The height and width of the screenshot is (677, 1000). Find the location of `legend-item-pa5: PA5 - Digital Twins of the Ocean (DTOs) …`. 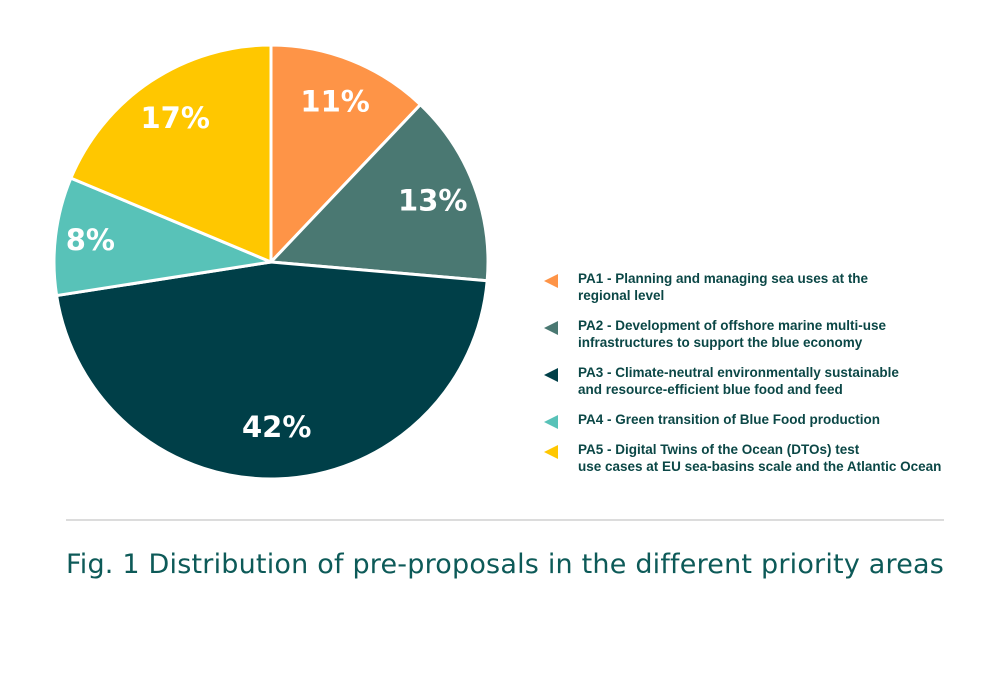

legend-item-pa5: PA5 - Digital Twins of the Ocean (DTOs) … is located at coordinates (760, 458).